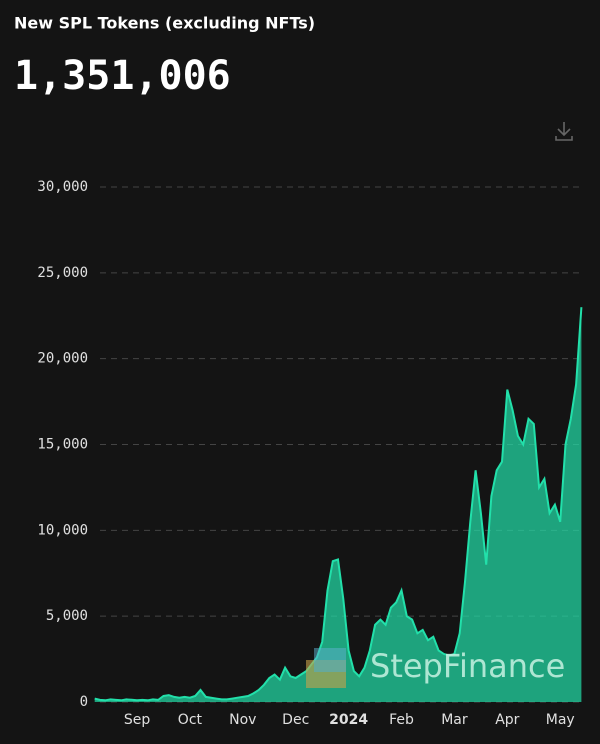 This screenshot has height=744, width=600. What do you see at coordinates (295, 720) in the screenshot?
I see `x-tick-label: Dec` at bounding box center [295, 720].